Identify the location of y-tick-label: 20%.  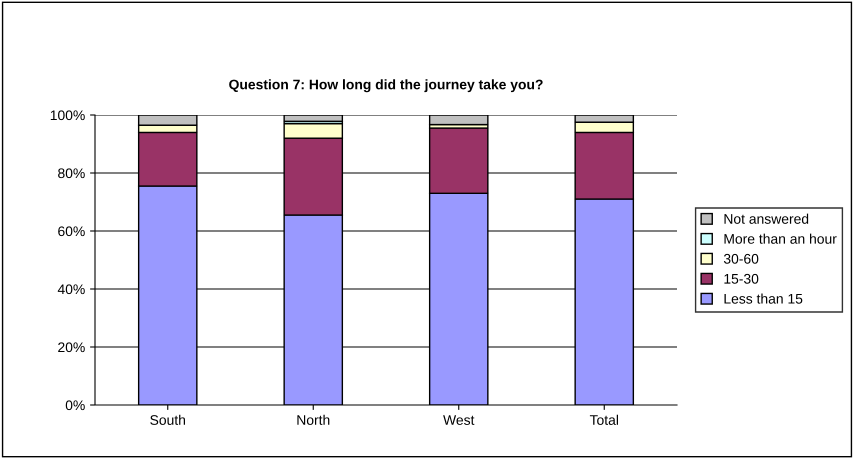
(71, 347).